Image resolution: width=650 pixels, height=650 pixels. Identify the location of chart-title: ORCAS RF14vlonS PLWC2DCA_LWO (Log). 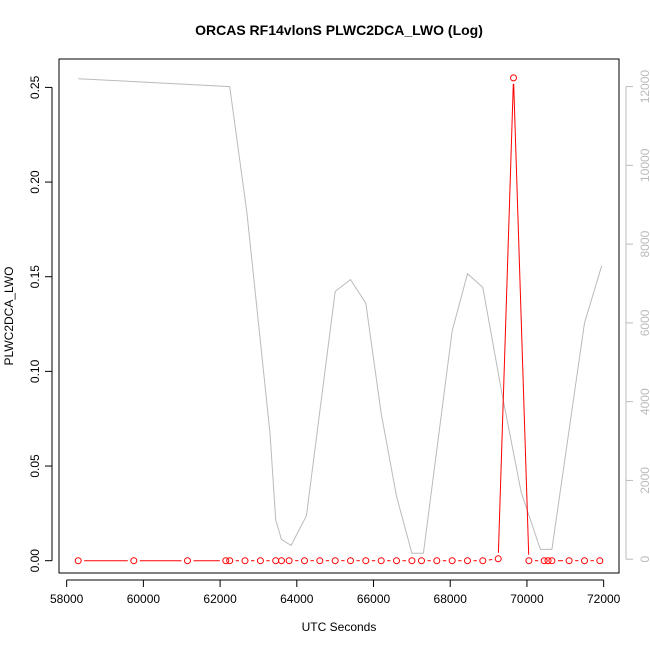
(339, 30).